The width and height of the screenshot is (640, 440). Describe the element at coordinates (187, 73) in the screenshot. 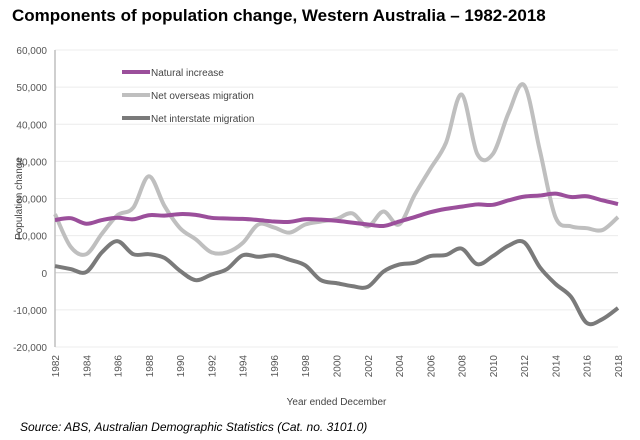

I see `legend-label: Natural increase` at that location.